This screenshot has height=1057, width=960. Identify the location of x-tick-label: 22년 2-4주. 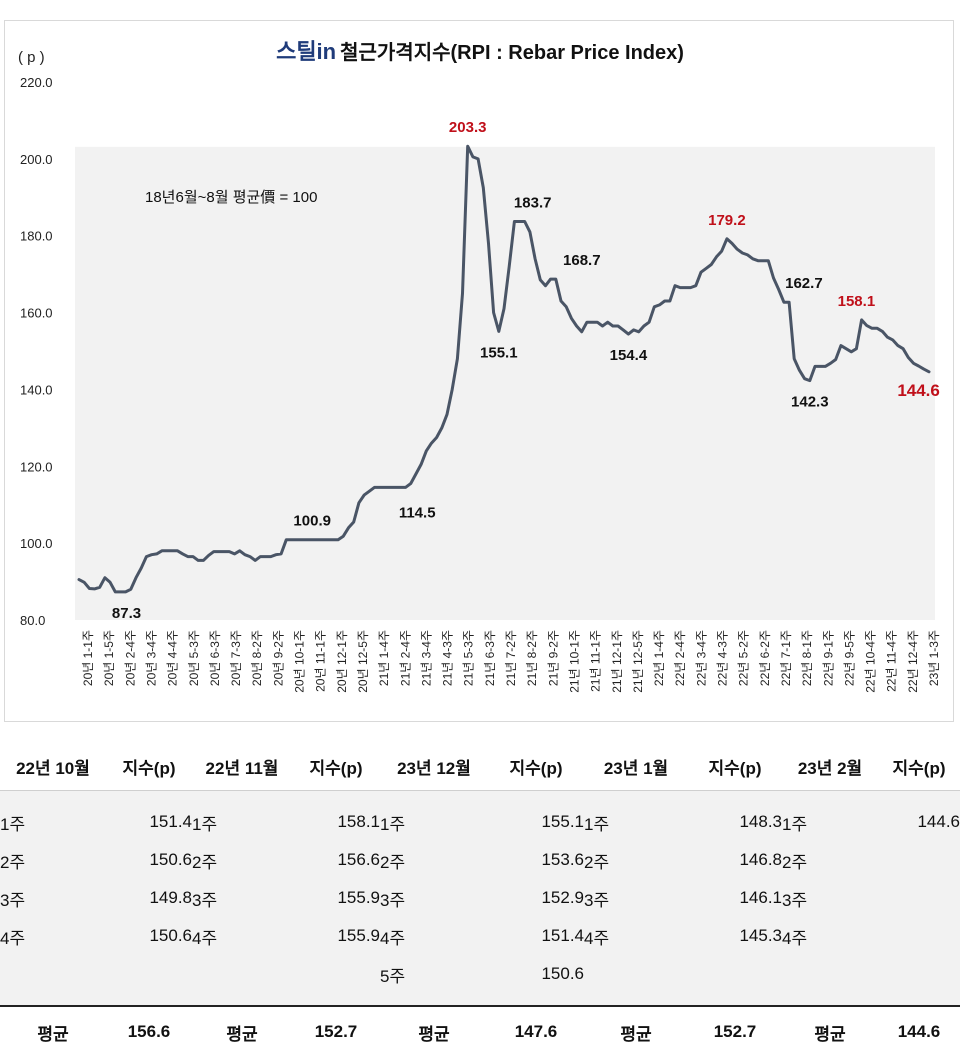
(680, 658).